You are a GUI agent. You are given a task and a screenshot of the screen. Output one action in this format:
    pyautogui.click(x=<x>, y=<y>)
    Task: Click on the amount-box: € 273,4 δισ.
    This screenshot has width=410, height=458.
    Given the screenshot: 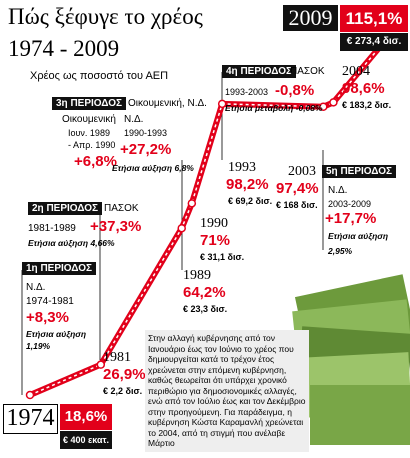 What is the action you would take?
    pyautogui.click(x=374, y=42)
    